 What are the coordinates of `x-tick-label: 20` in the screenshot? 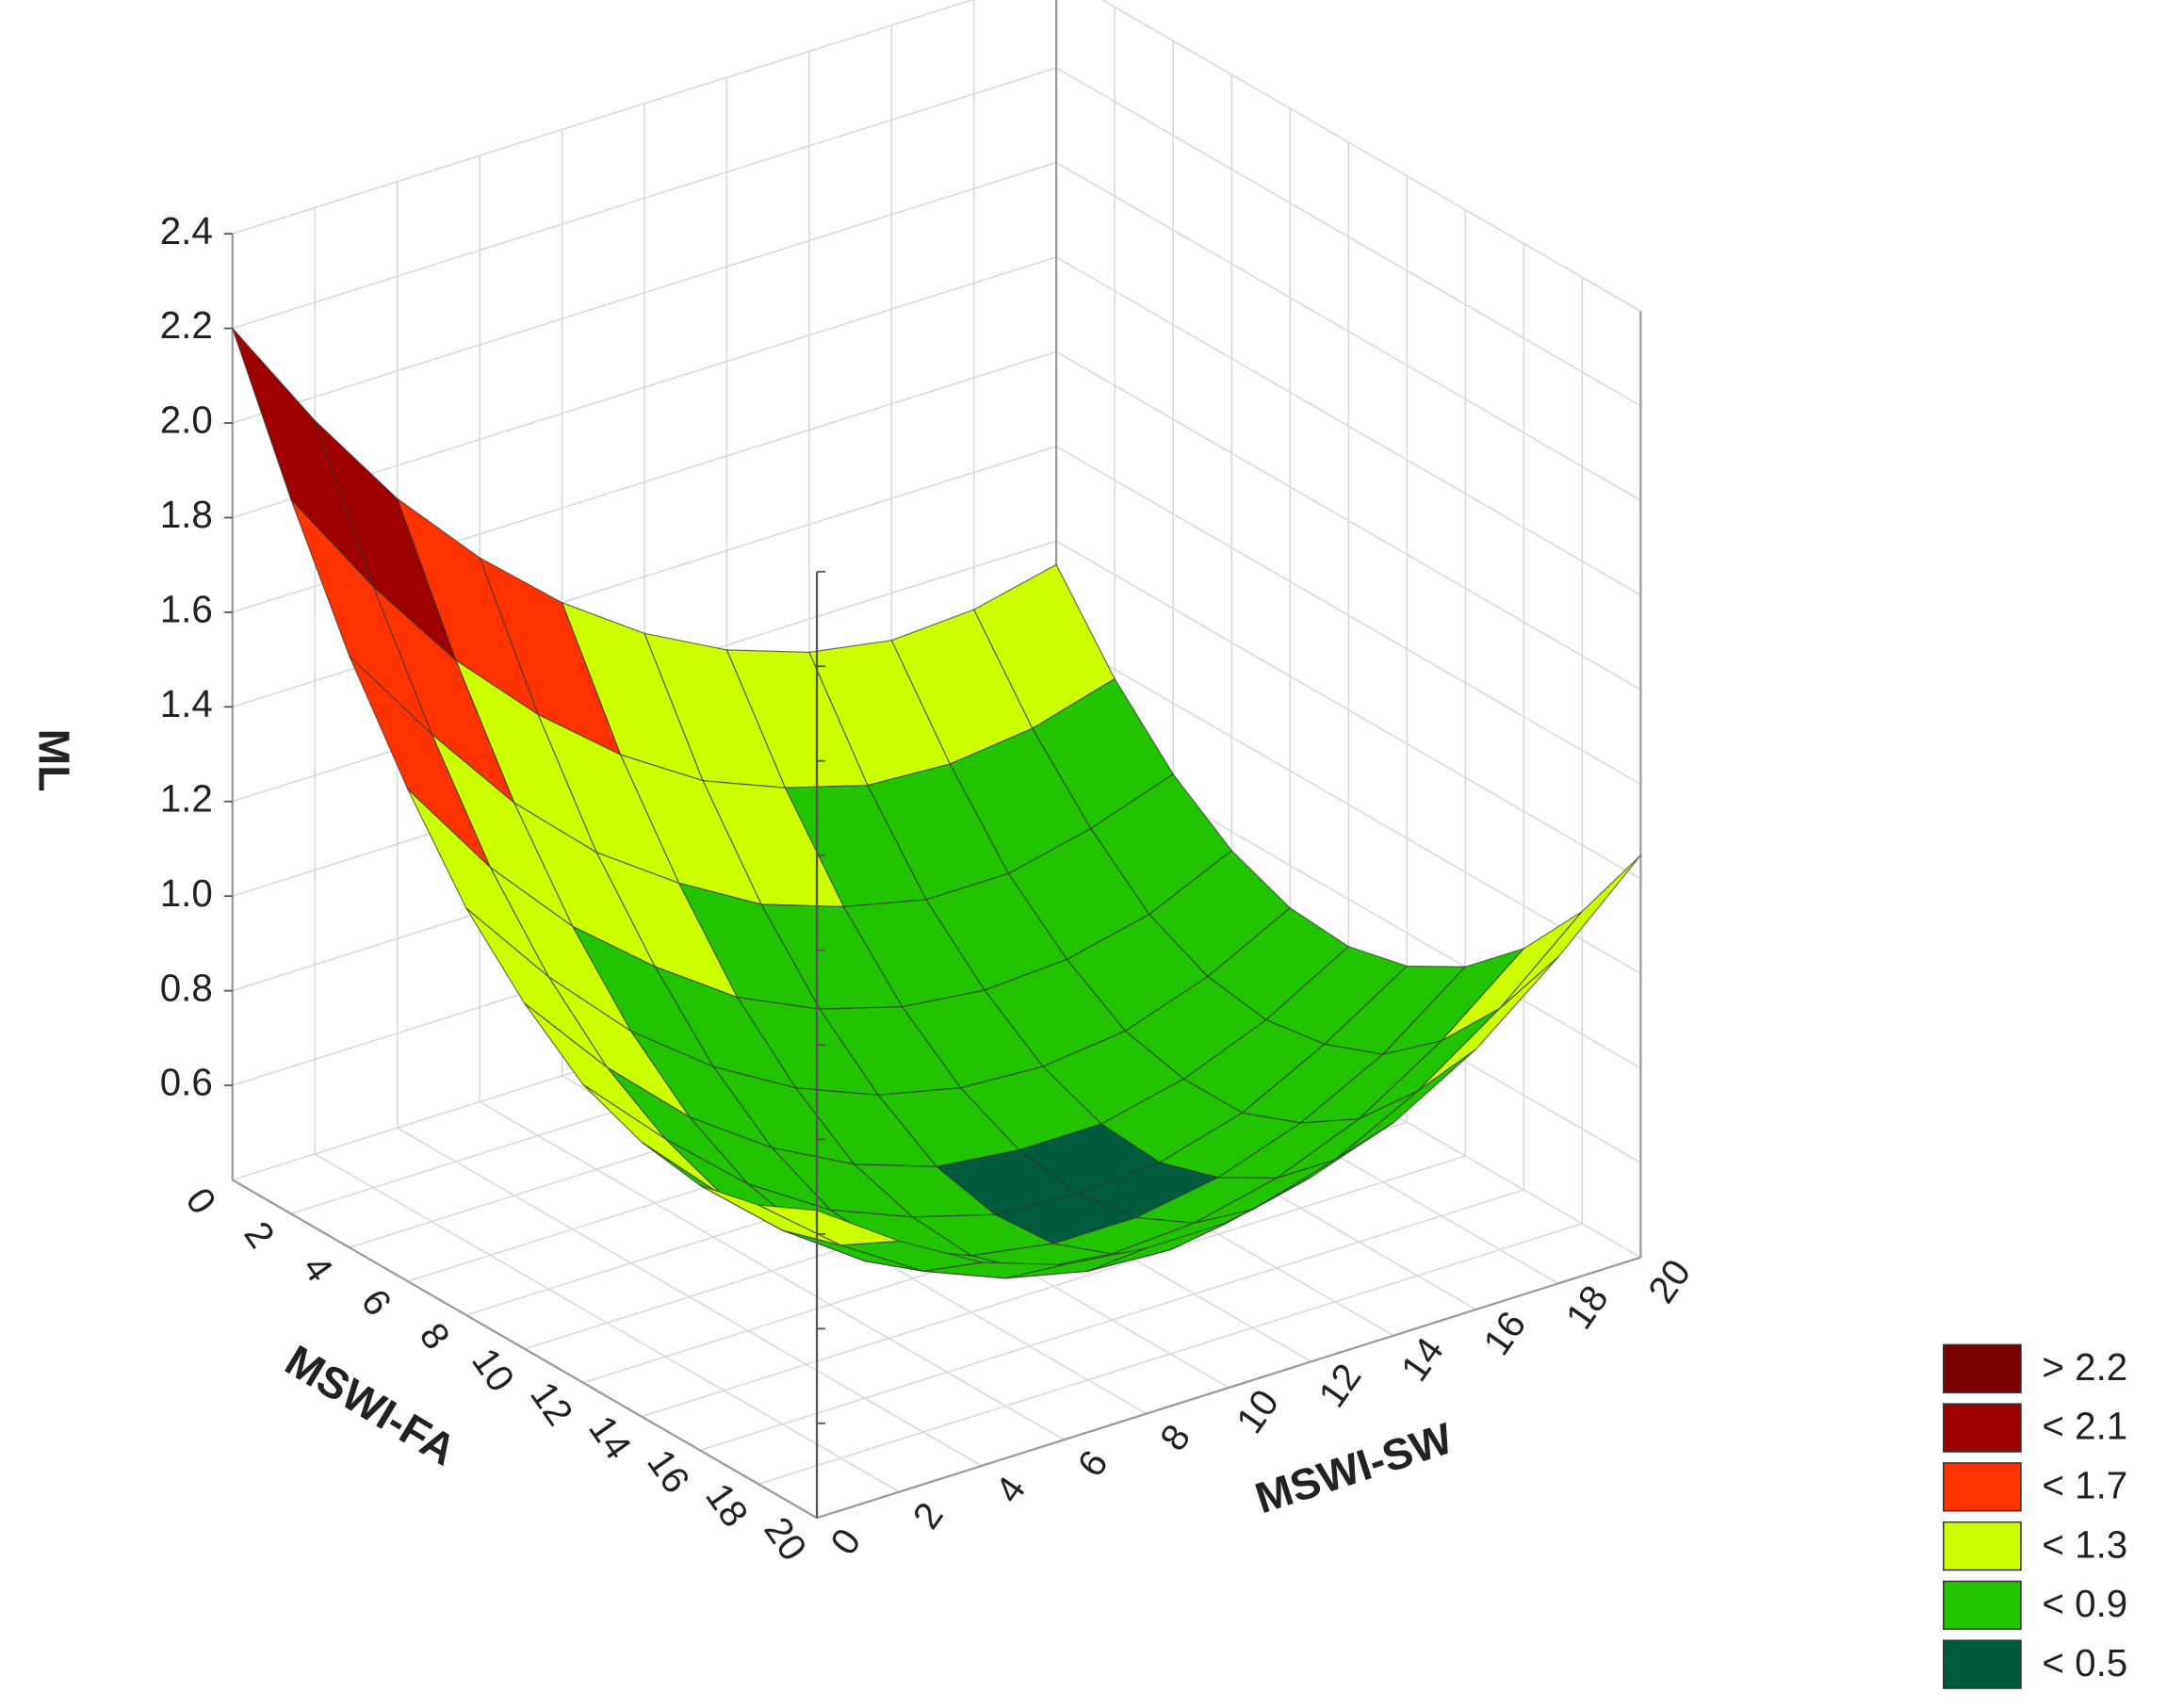 It's located at (785, 1539).